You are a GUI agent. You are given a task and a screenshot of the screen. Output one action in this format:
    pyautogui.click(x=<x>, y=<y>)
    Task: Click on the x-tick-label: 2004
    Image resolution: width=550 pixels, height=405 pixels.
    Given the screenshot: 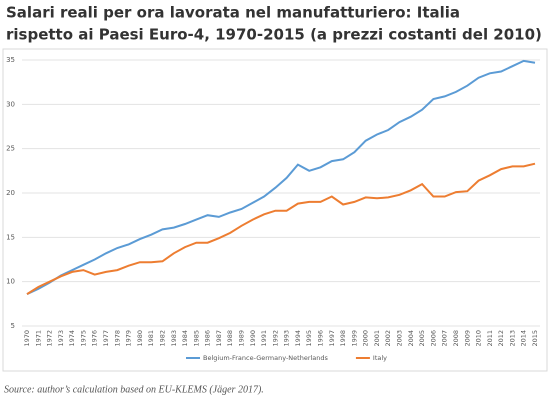 What is the action you would take?
    pyautogui.click(x=411, y=338)
    